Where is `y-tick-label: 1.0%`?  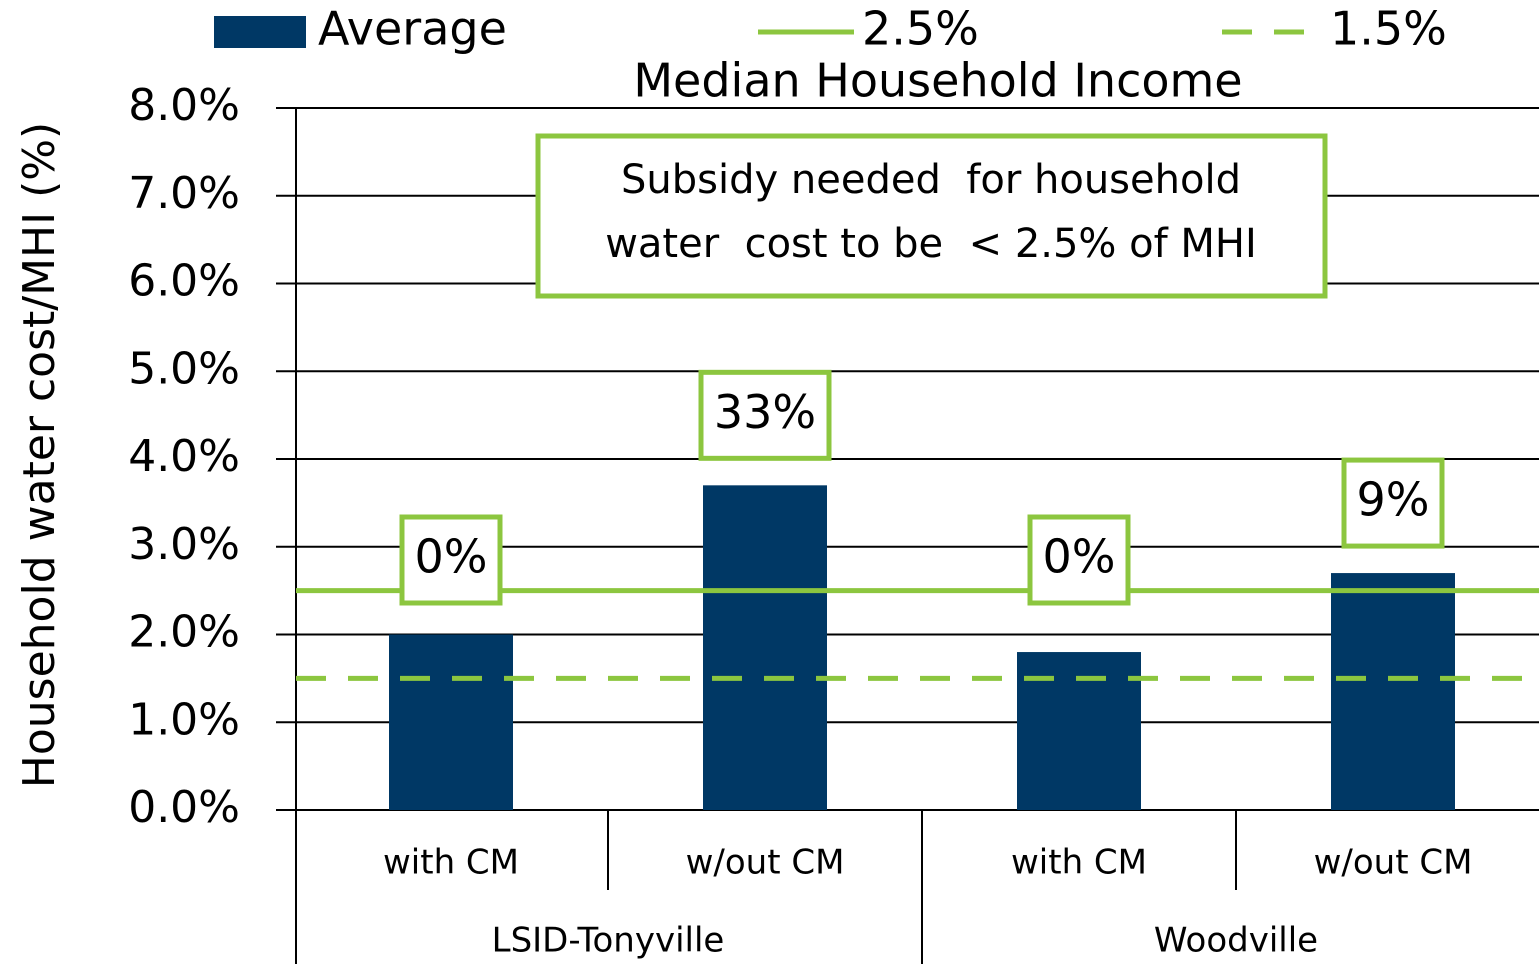 y-tick-label: 1.0% is located at coordinates (184, 719).